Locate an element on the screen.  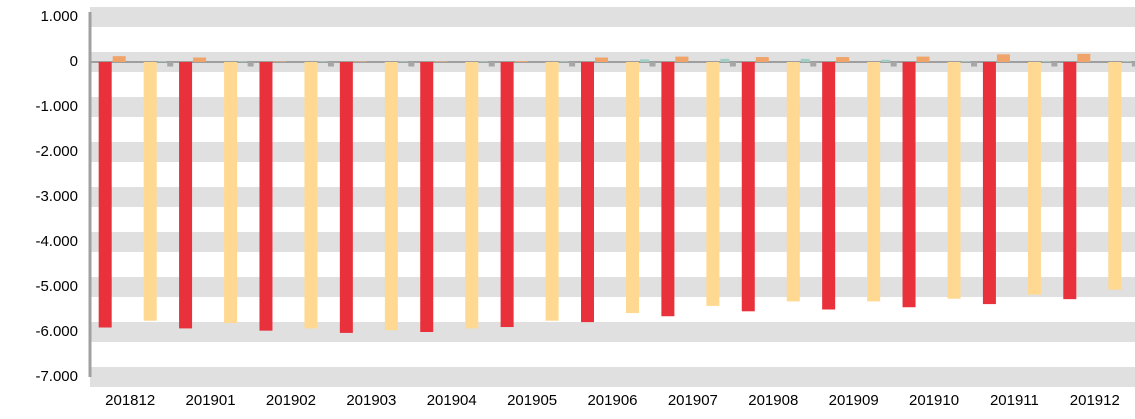
x-tick-label: 201903 is located at coordinates (371, 400).